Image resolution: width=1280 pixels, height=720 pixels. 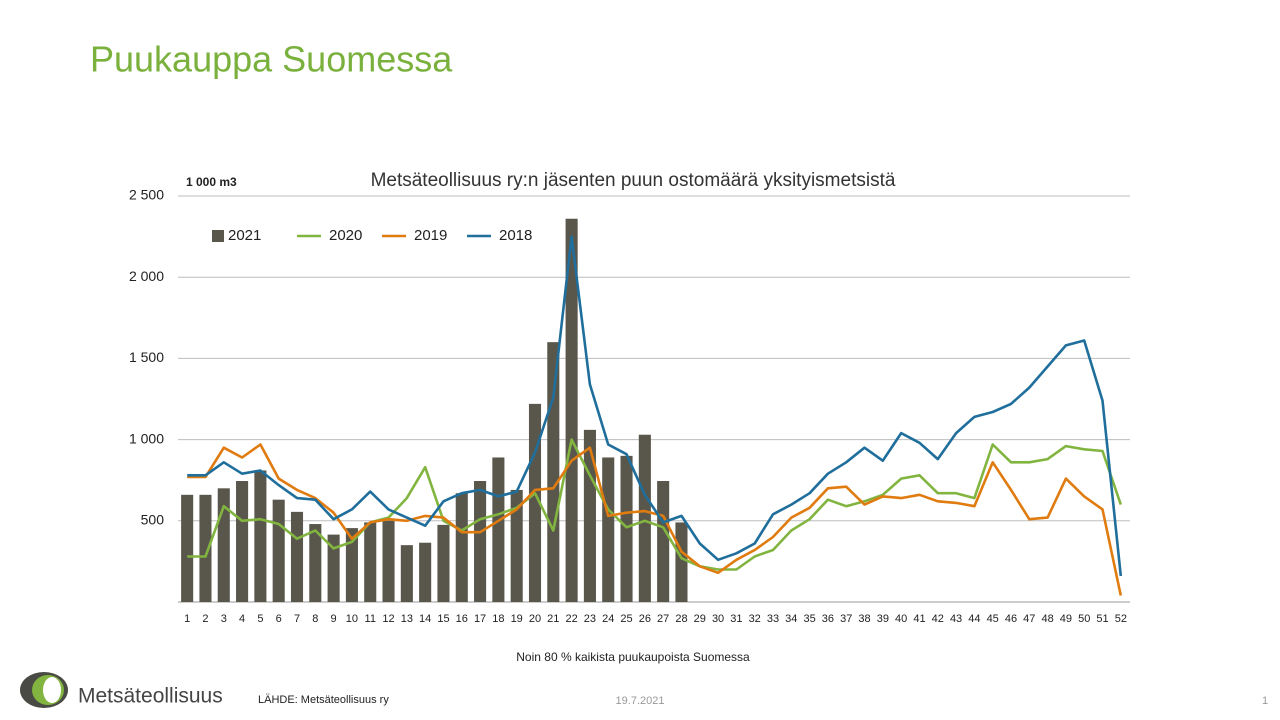 I want to click on x-tick-label: 7, so click(x=297, y=619).